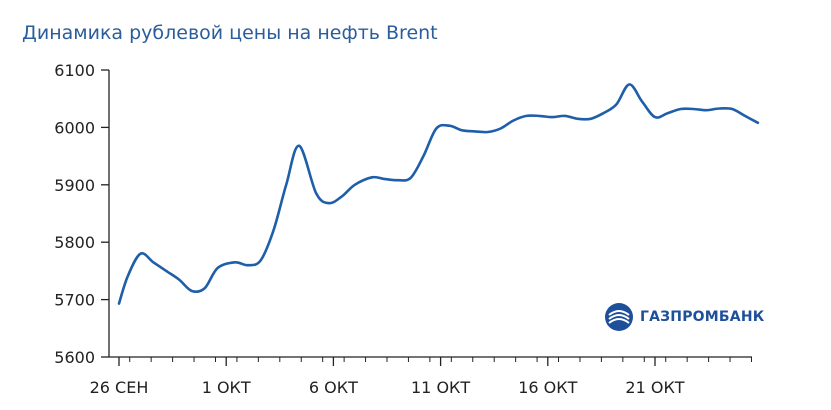  Describe the element at coordinates (230, 33) in the screenshot. I see `chart-title: Динамика рублевой цены на нефть Brent` at that location.